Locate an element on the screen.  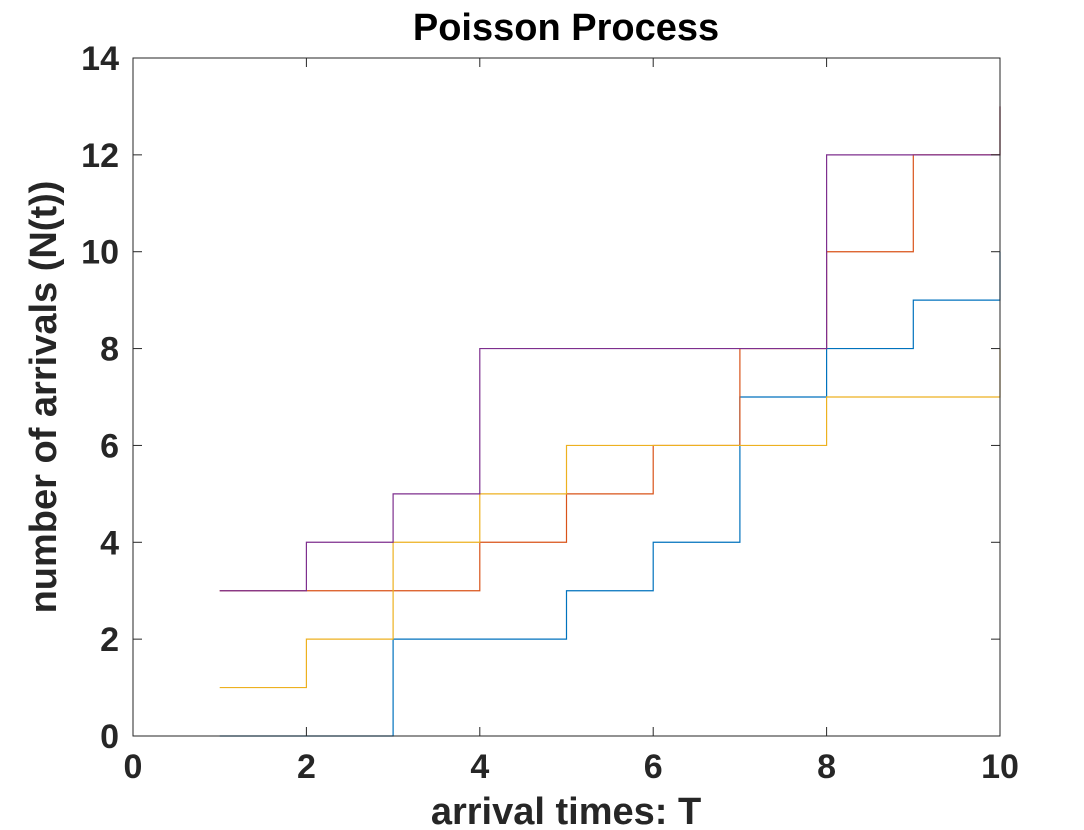
chart-title: Poisson Process is located at coordinates (566, 28).